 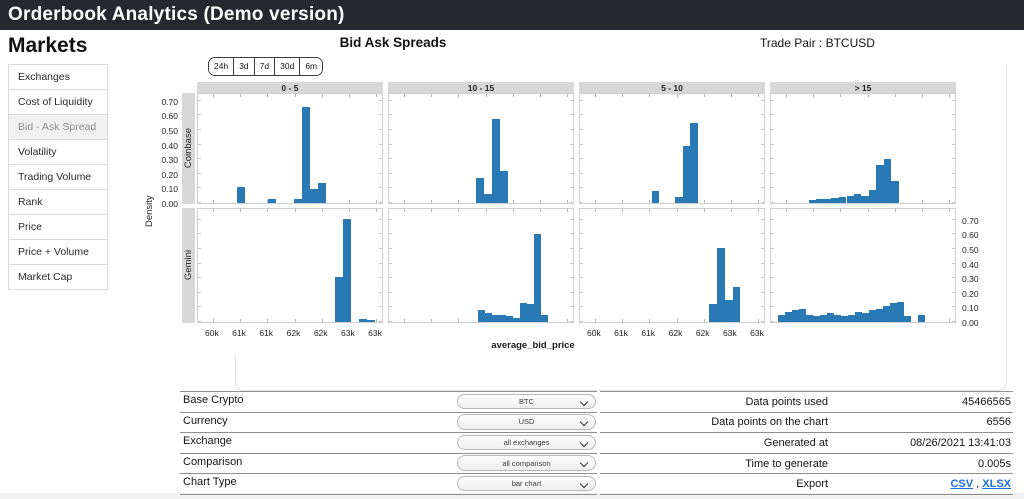 What do you see at coordinates (481, 88) in the screenshot?
I see `facet-column-header: 10 - 15` at bounding box center [481, 88].